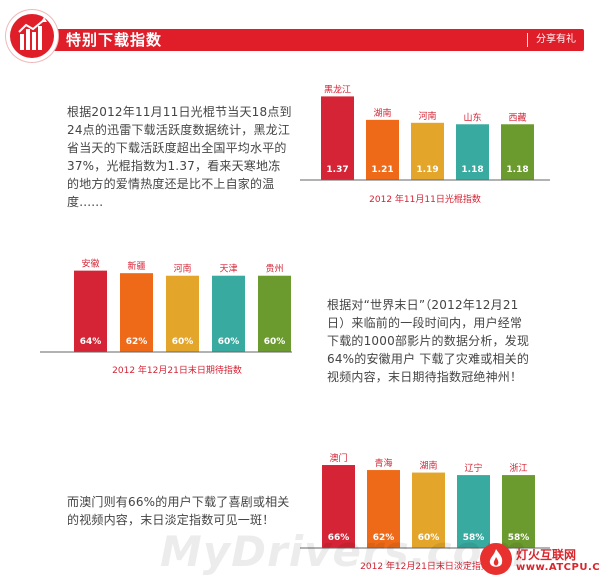 This screenshot has width=600, height=587. I want to click on category-label: 辽宁, so click(473, 468).